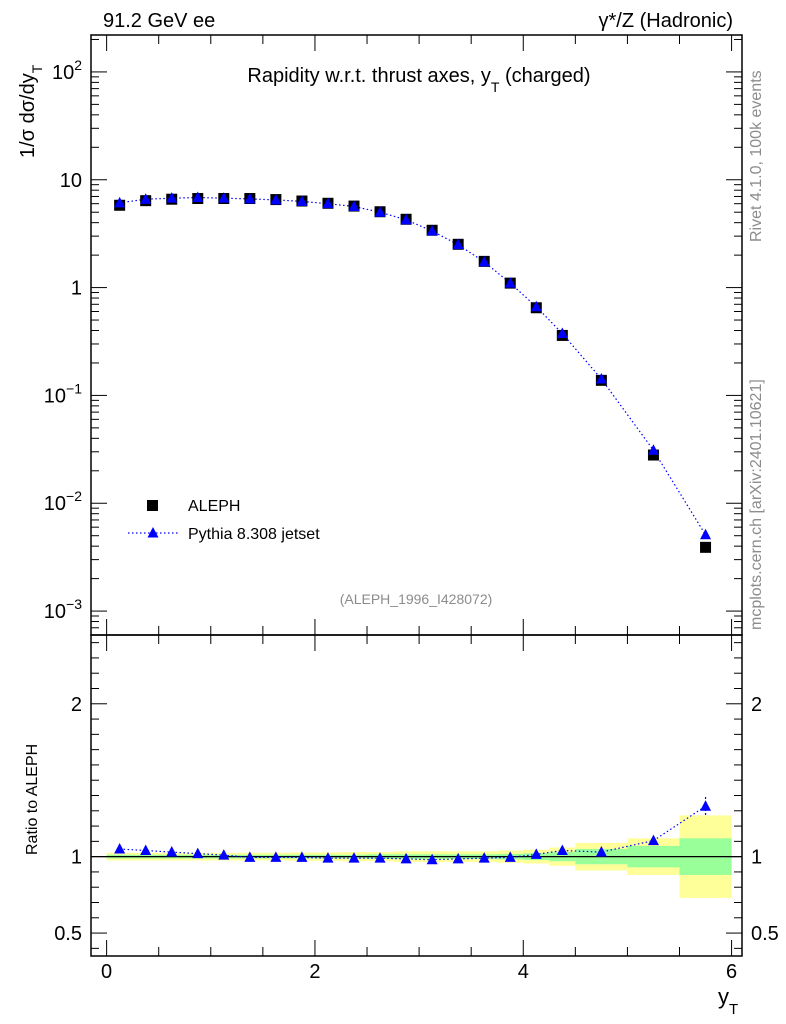 The height and width of the screenshot is (1024, 786). What do you see at coordinates (756, 705) in the screenshot?
I see `ratio-y-tick-label-right: 2` at bounding box center [756, 705].